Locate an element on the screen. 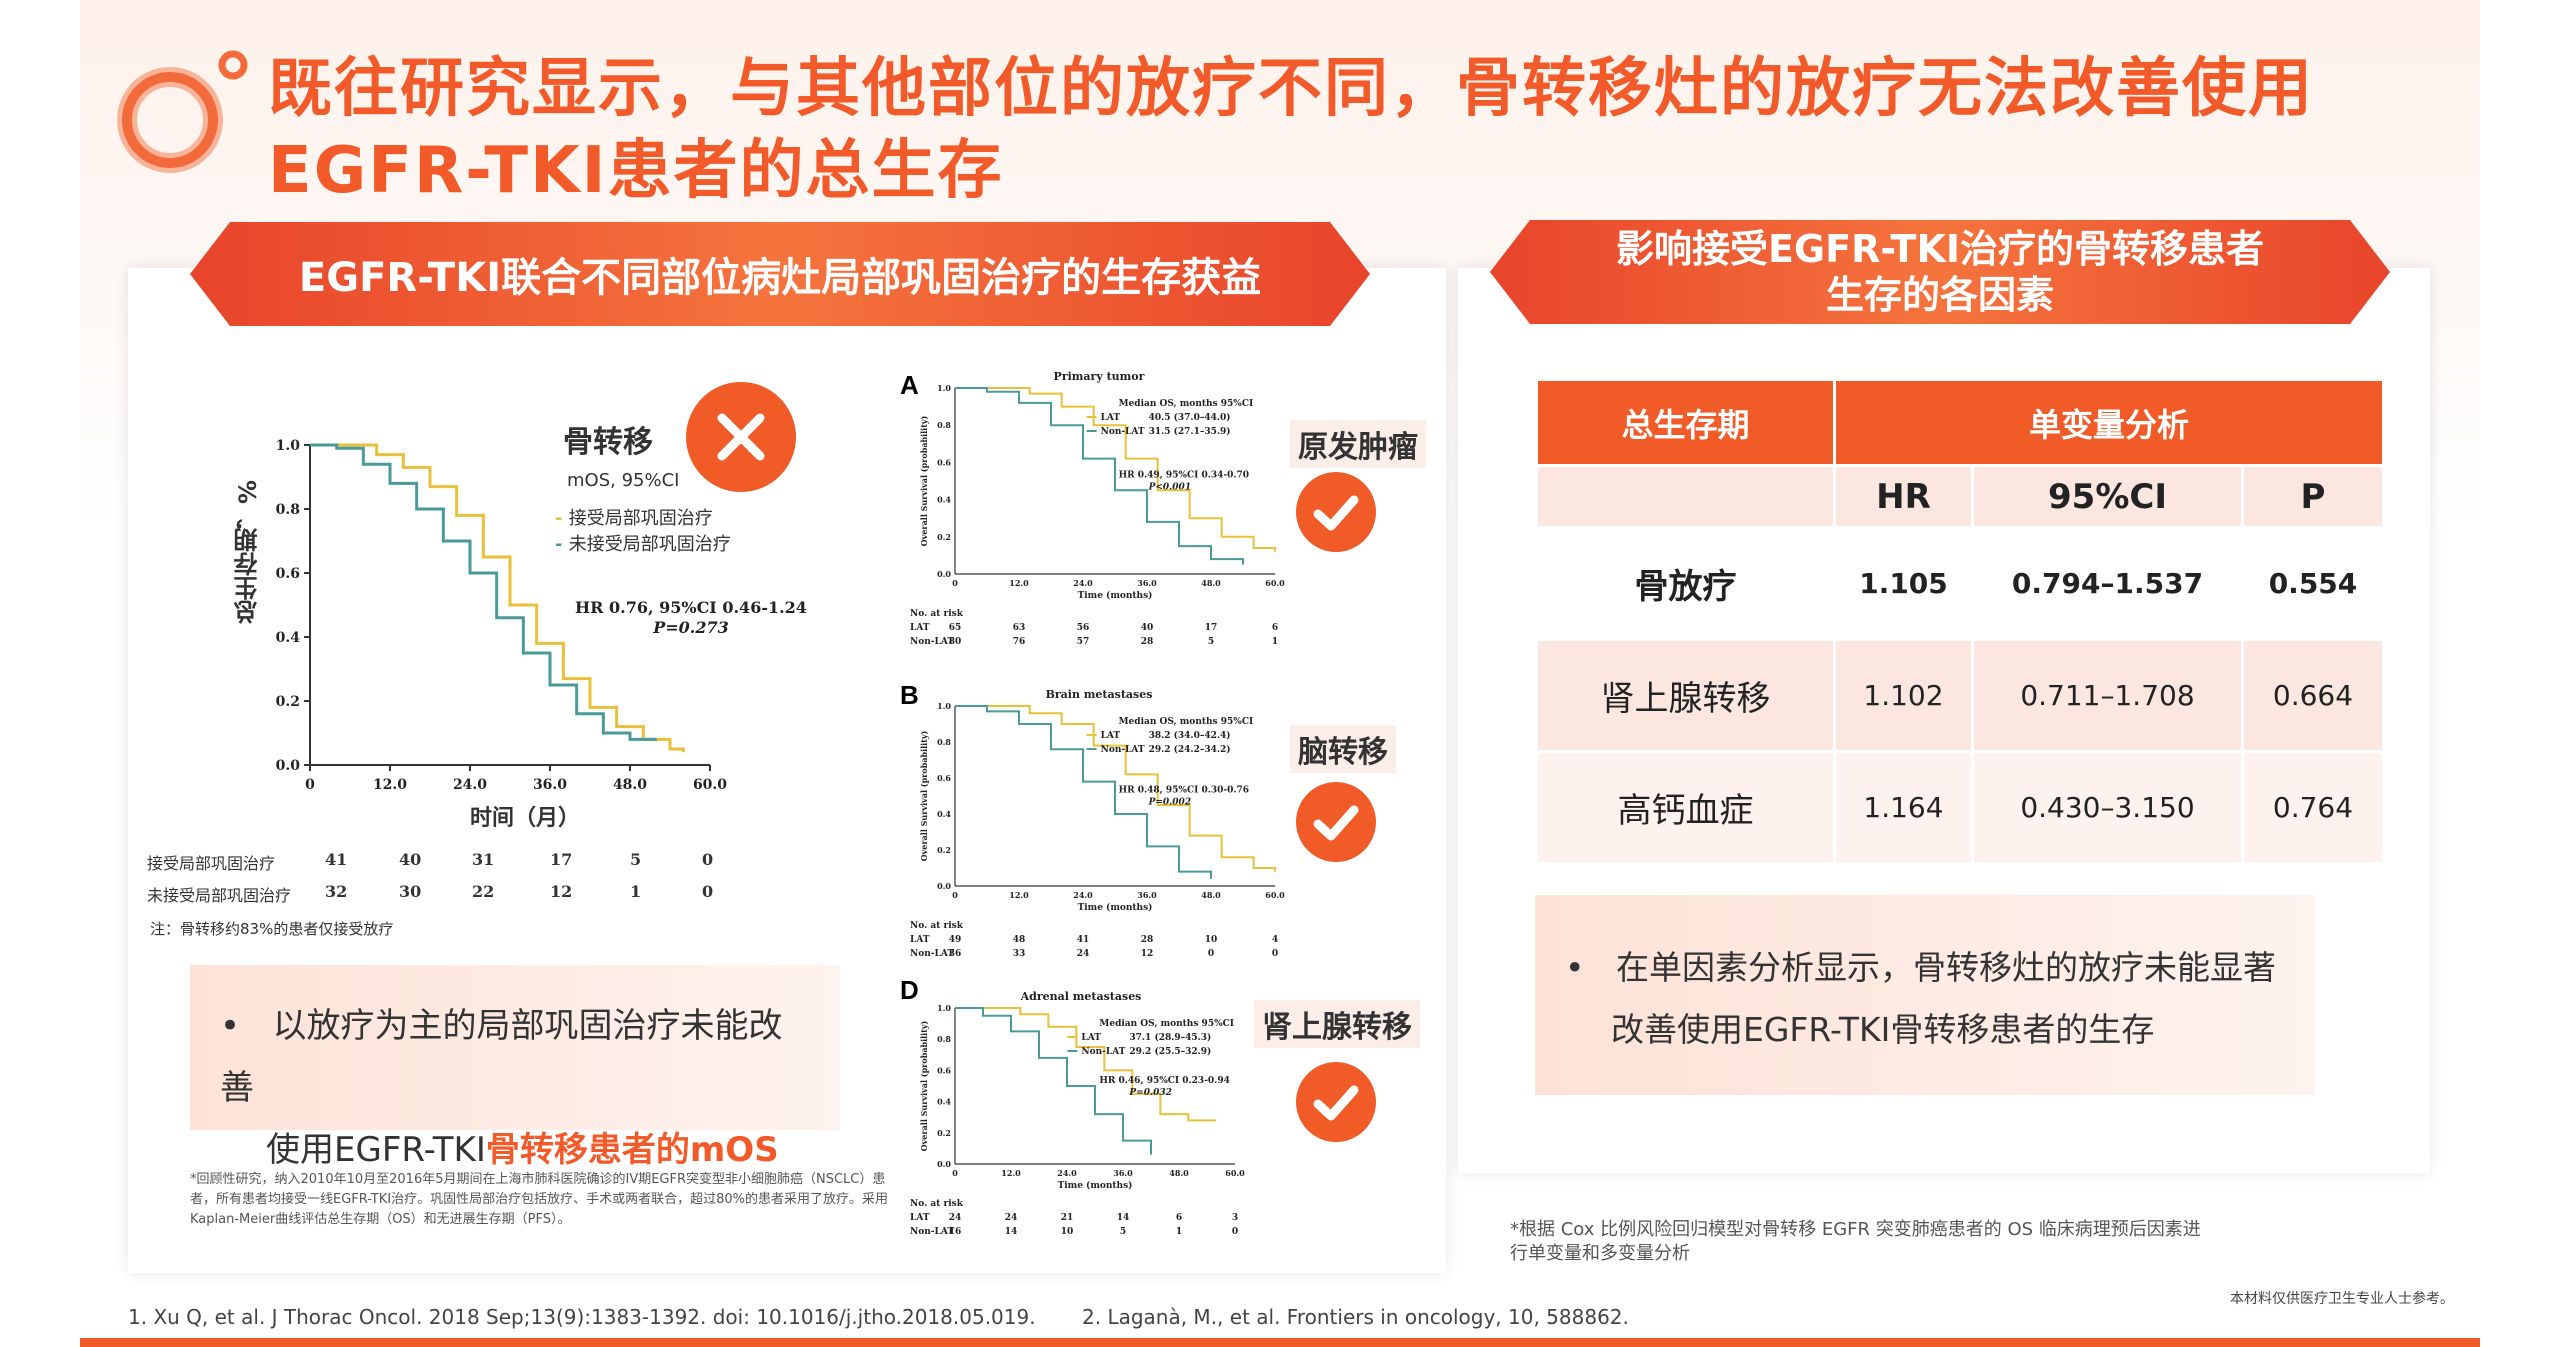  row-p: 0.664 is located at coordinates (2313, 695).